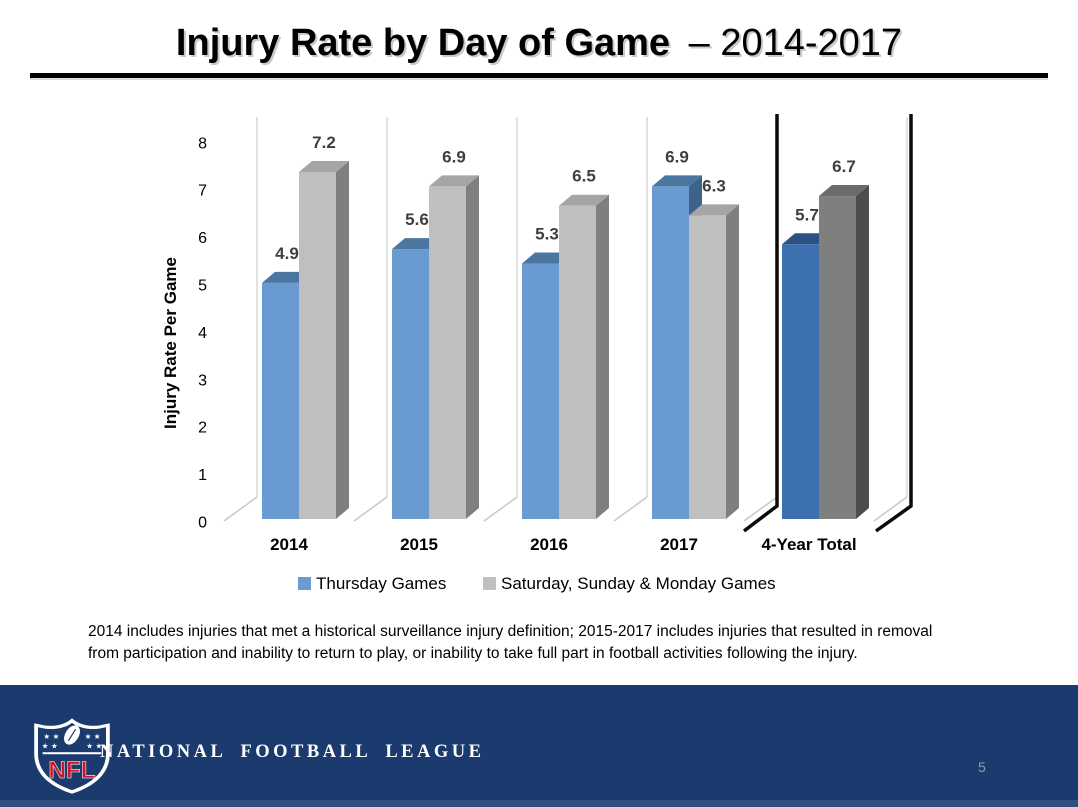  I want to click on nfl-shield-logo-icon: ★ ★ ★ ★ ★ ★ ★ ★ NFL, so click(72, 756).